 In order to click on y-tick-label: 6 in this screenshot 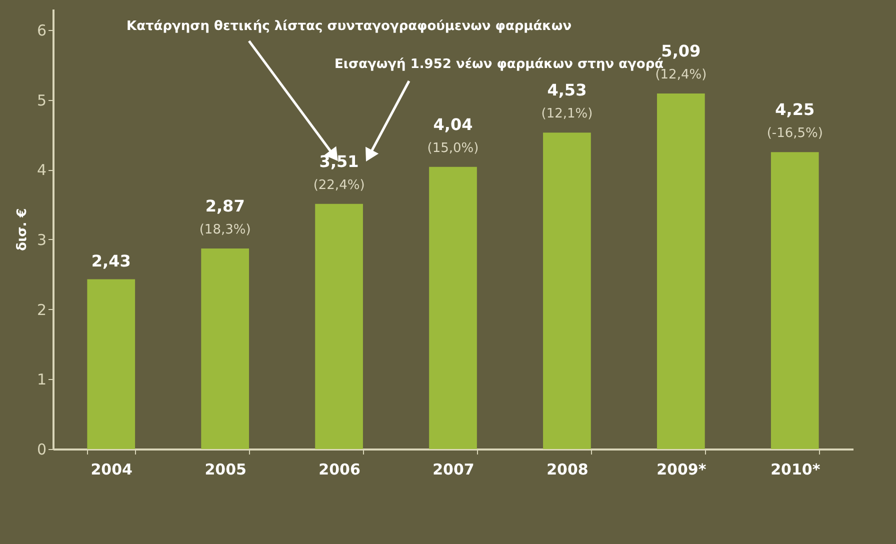, I will do `click(41, 30)`.